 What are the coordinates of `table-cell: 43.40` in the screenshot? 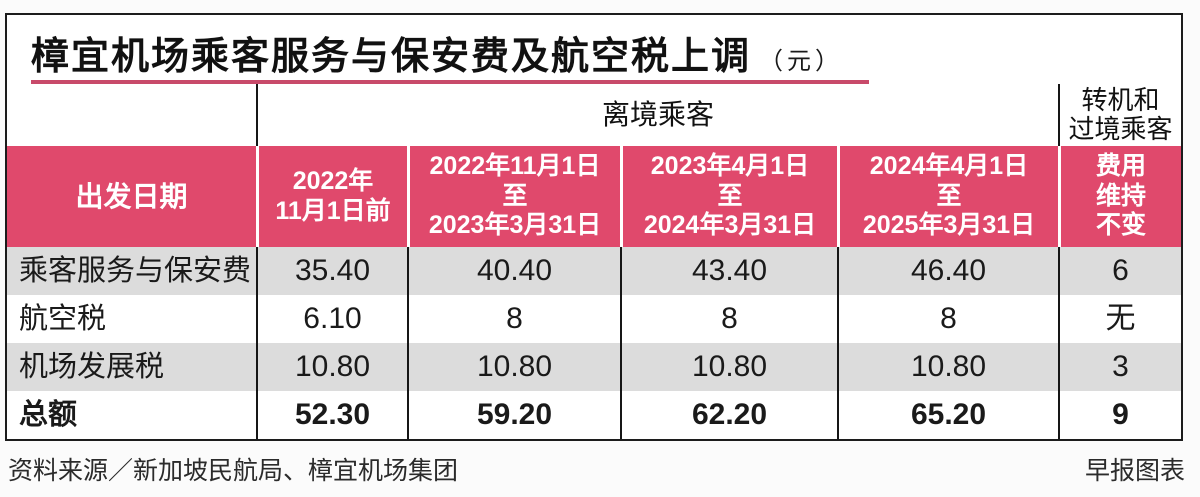 It's located at (728, 271).